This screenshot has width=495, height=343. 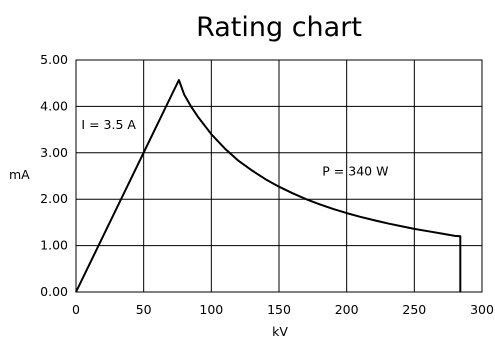 What do you see at coordinates (54, 245) in the screenshot?
I see `y-tick-label: 1.00` at bounding box center [54, 245].